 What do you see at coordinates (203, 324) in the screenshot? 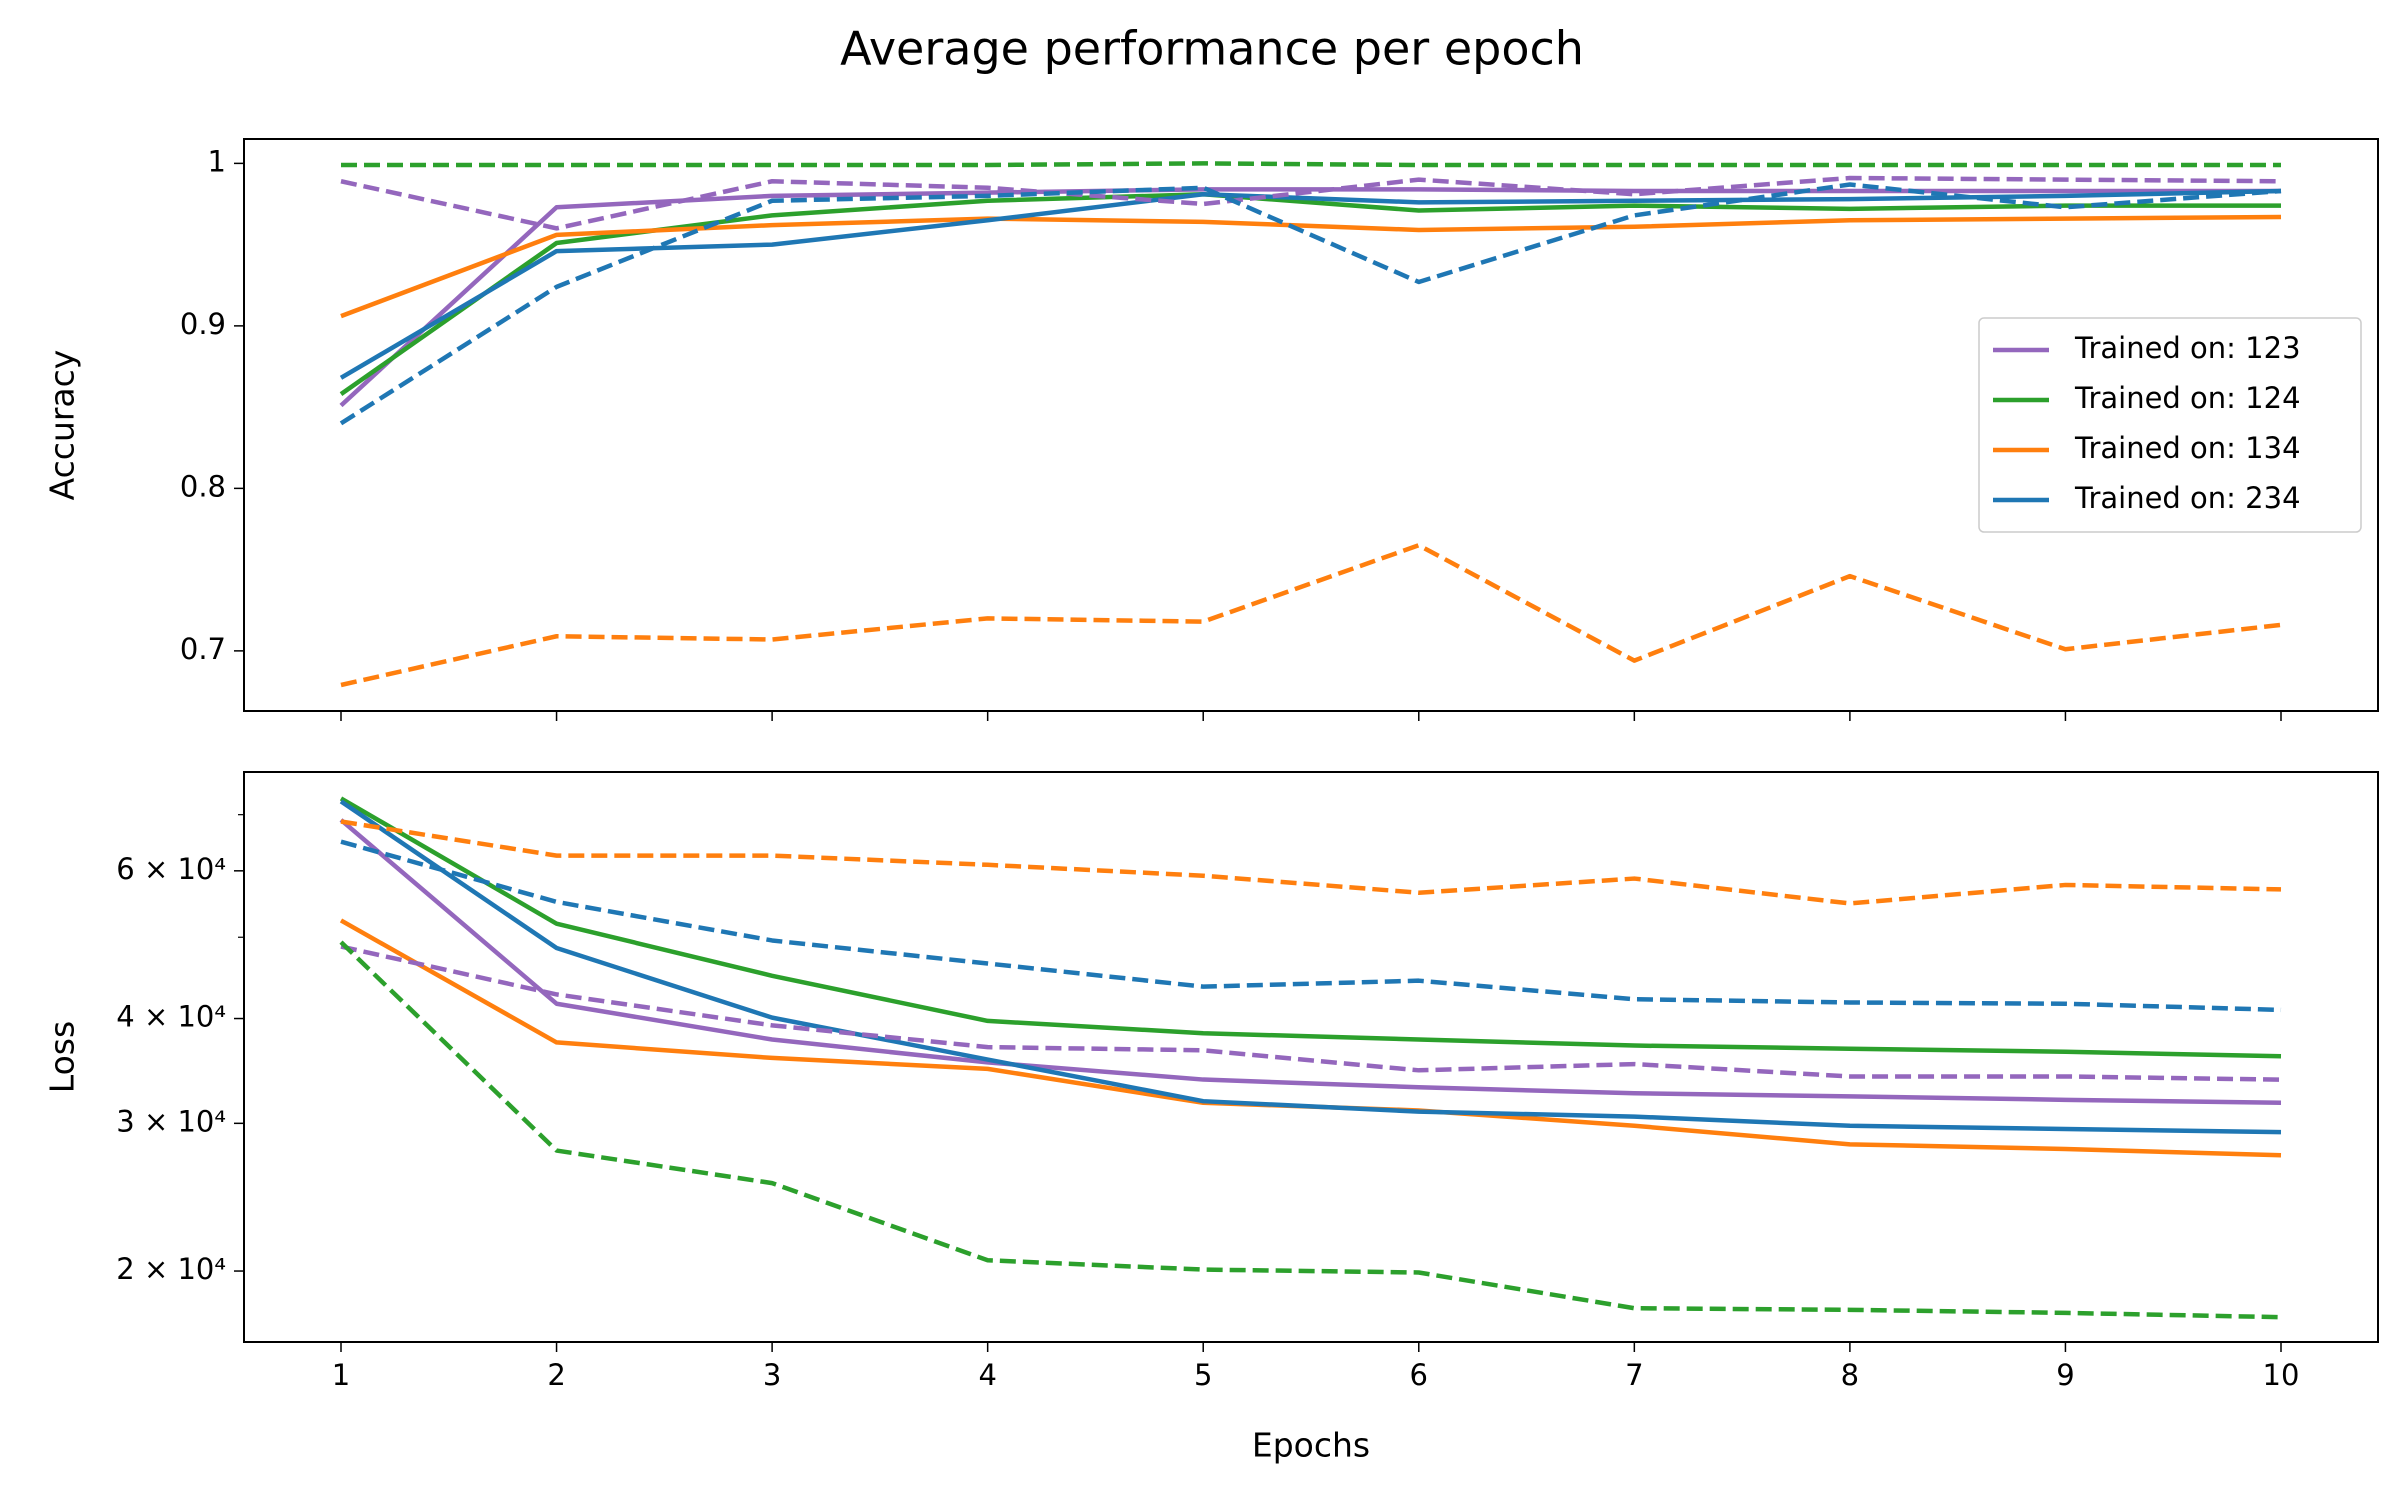
I see `y-tick-label: 0.9` at bounding box center [203, 324].